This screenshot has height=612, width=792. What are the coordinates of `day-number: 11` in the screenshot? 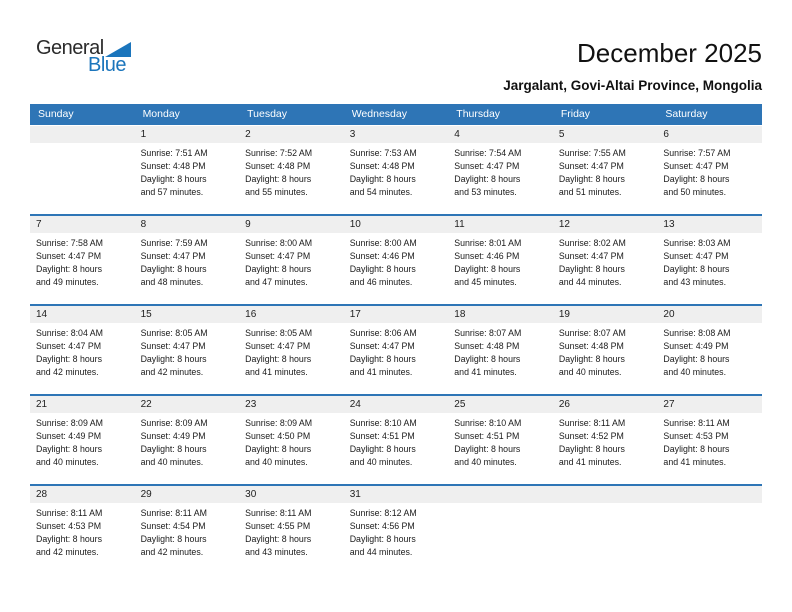 It's located at (500, 224).